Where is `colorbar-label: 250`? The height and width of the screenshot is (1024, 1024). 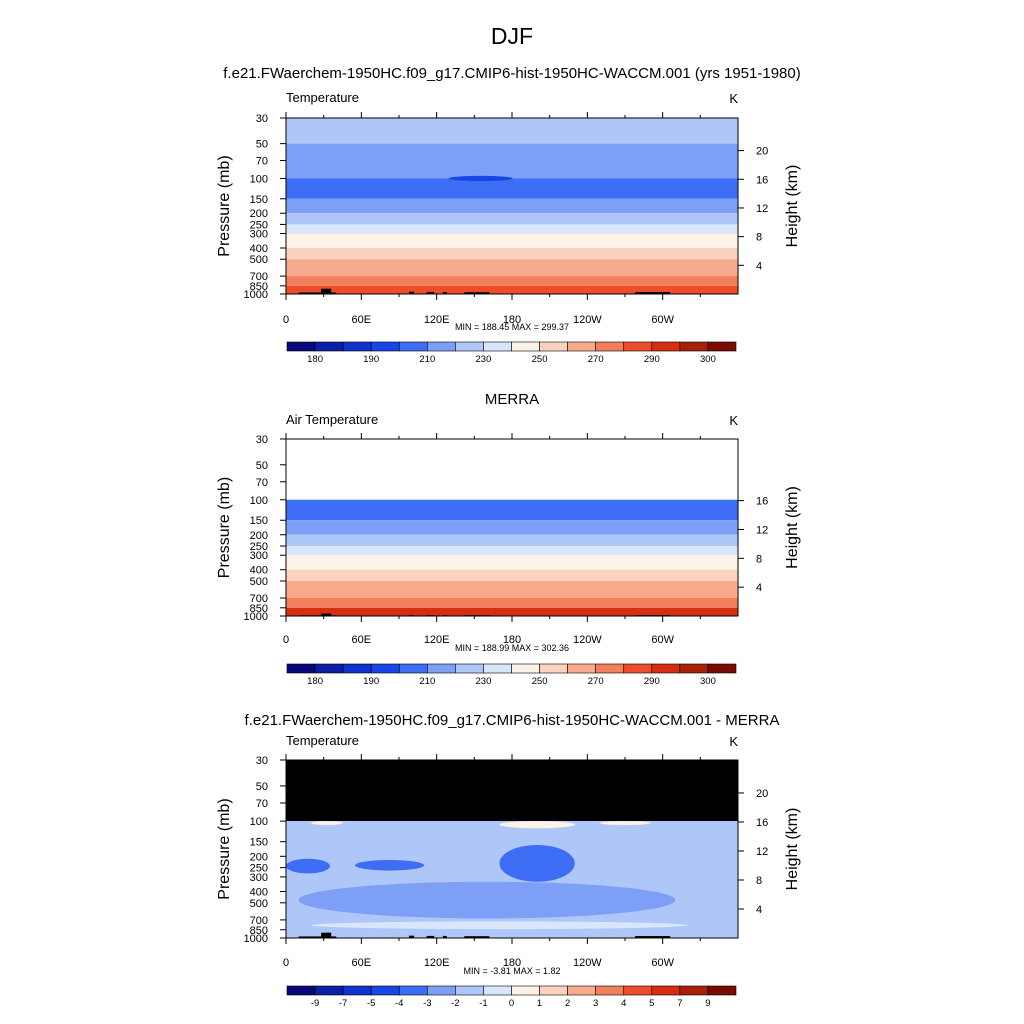 colorbar-label: 250 is located at coordinates (540, 681).